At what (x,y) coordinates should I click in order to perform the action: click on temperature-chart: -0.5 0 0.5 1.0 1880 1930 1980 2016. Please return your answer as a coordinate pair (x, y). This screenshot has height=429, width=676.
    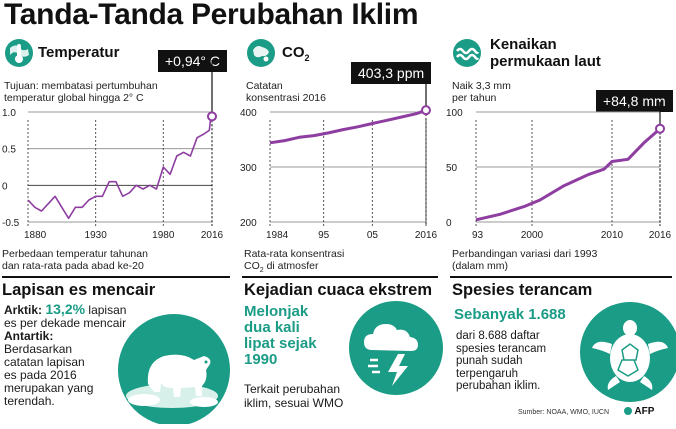
    Looking at the image, I should click on (113, 150).